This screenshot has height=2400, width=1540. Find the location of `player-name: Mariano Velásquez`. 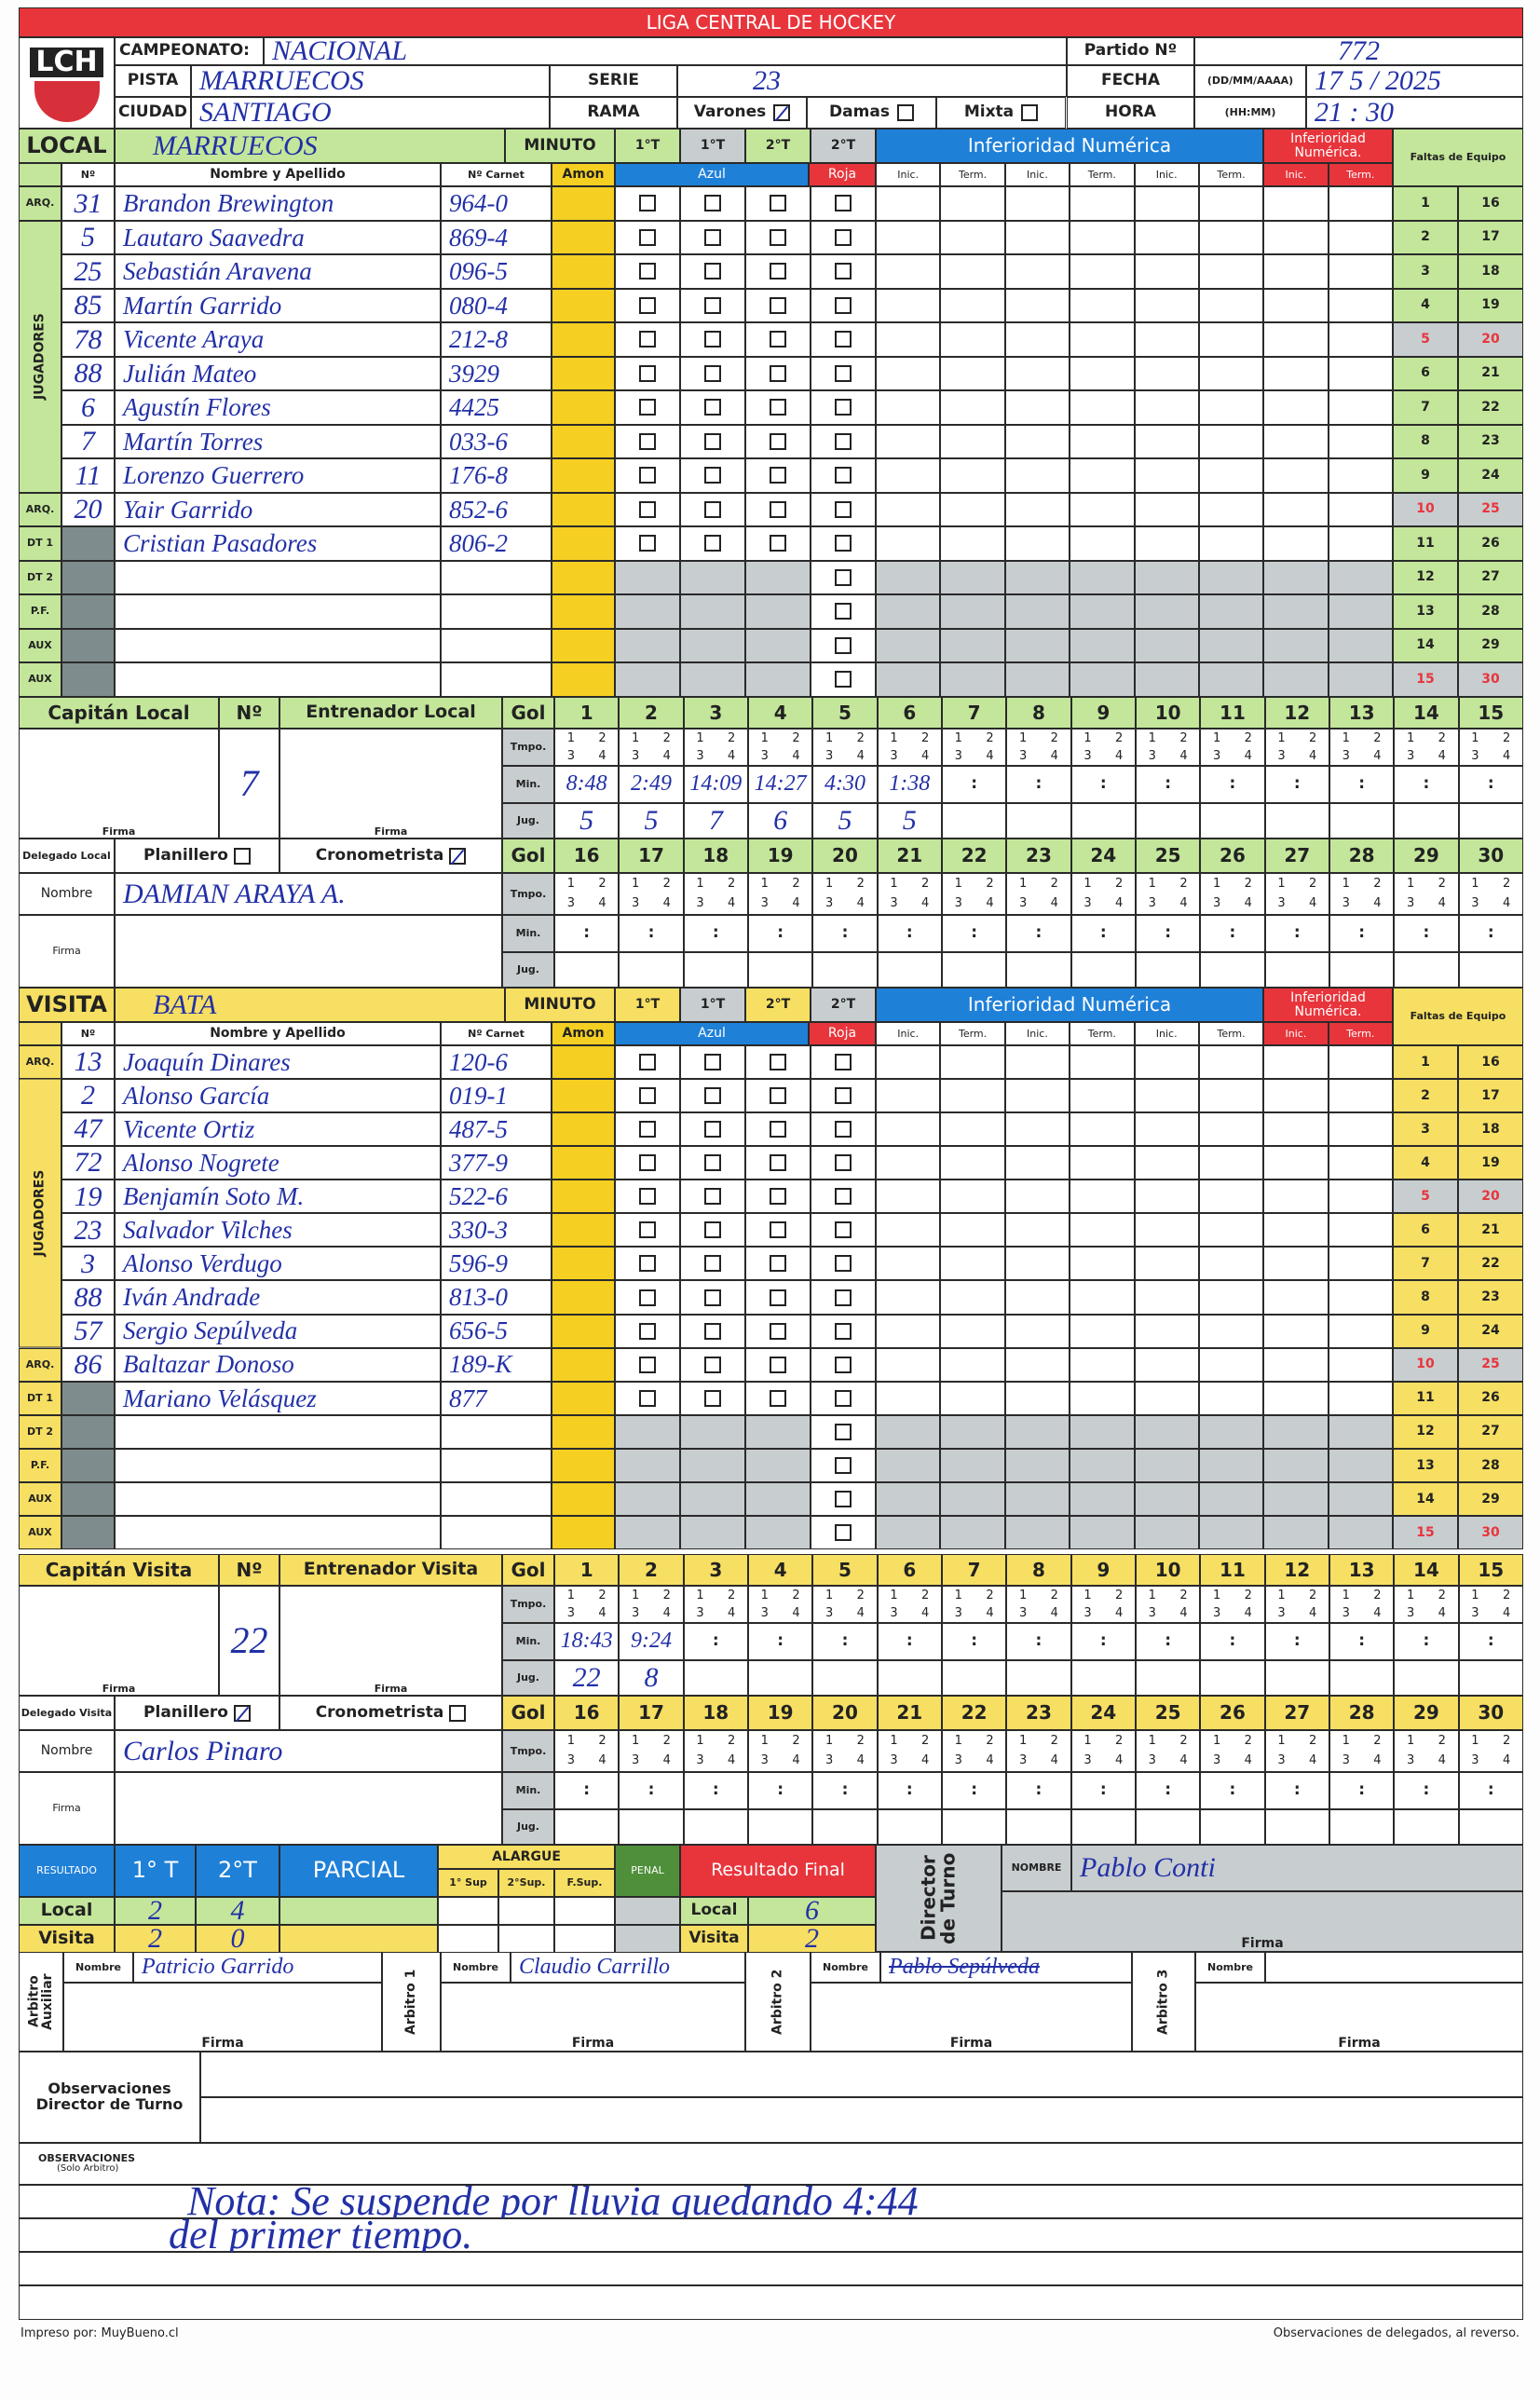

player-name: Mariano Velásquez is located at coordinates (278, 1398).